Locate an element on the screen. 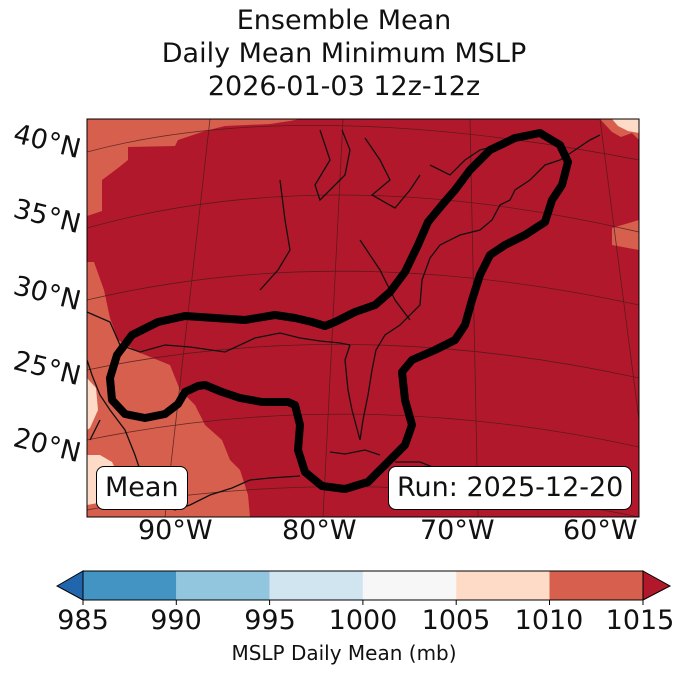 The width and height of the screenshot is (688, 674). mslp-1000-1005-patch-w is located at coordinates (92, 404).